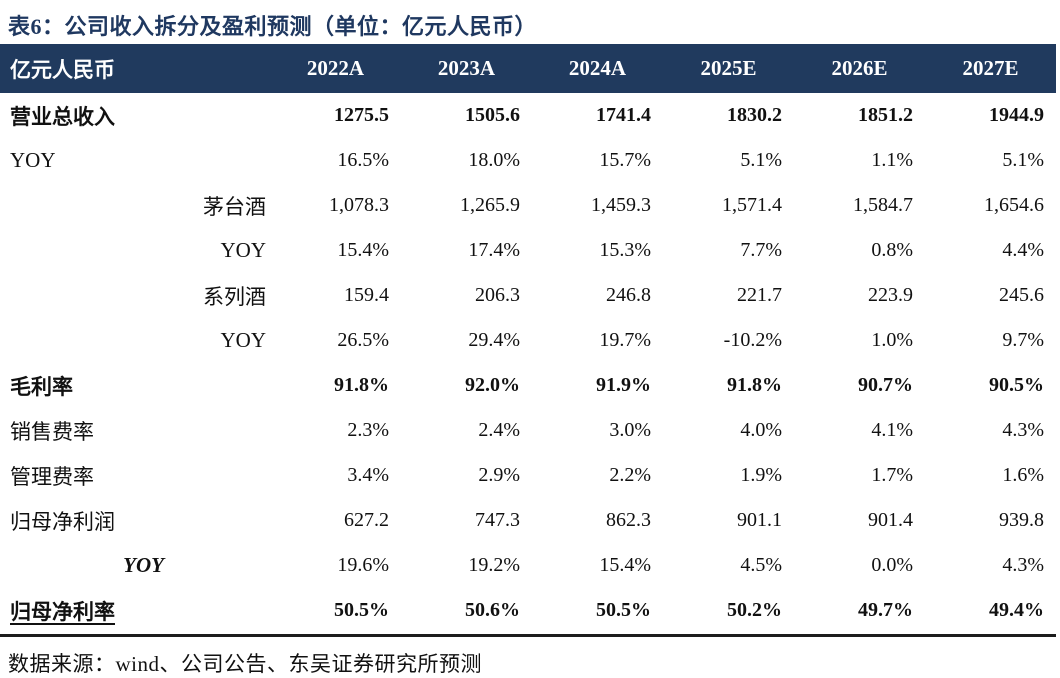 The width and height of the screenshot is (1060, 678). Describe the element at coordinates (52, 431) in the screenshot. I see `row-label: 销售费率` at that location.